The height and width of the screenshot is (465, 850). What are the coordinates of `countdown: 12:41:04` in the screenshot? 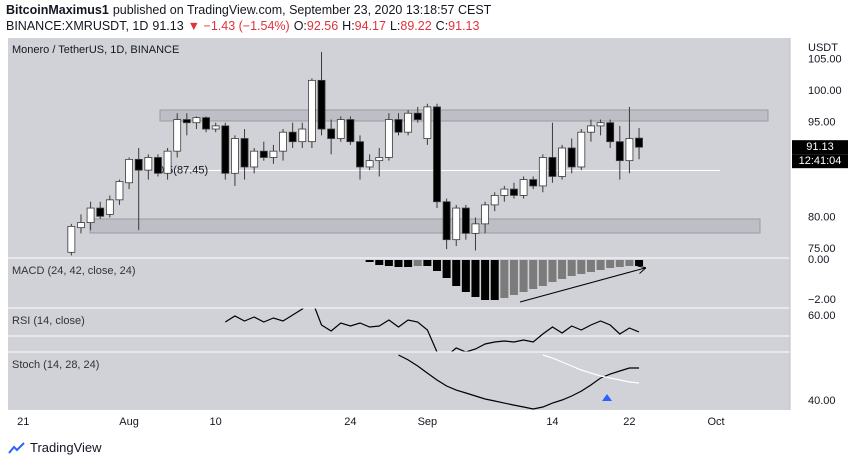 It's located at (820, 161).